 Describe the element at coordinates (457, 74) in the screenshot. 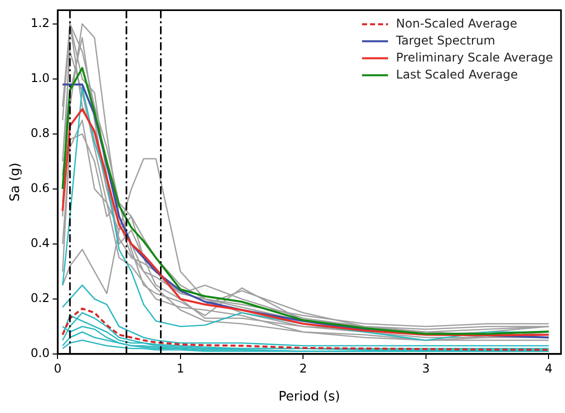

I see `legend-label: Last Scaled Average` at that location.